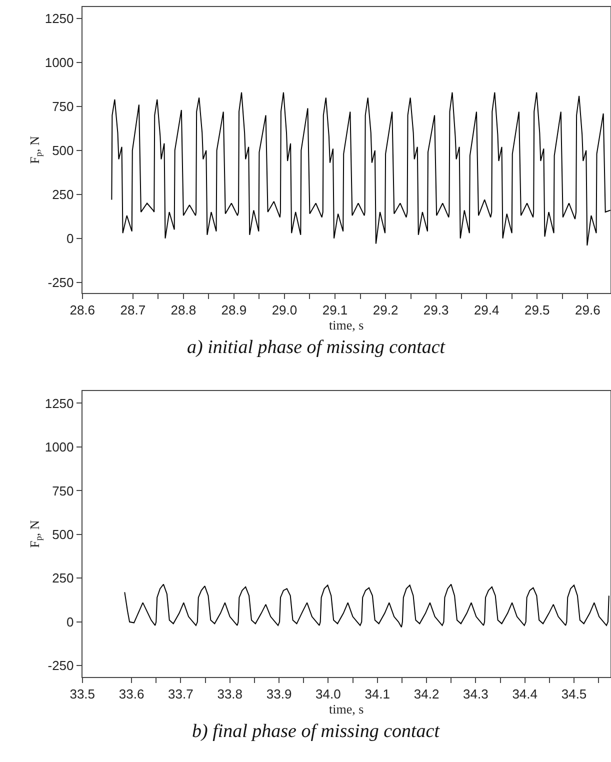  What do you see at coordinates (328, 694) in the screenshot?
I see `x-tick-label: 34.0` at bounding box center [328, 694].